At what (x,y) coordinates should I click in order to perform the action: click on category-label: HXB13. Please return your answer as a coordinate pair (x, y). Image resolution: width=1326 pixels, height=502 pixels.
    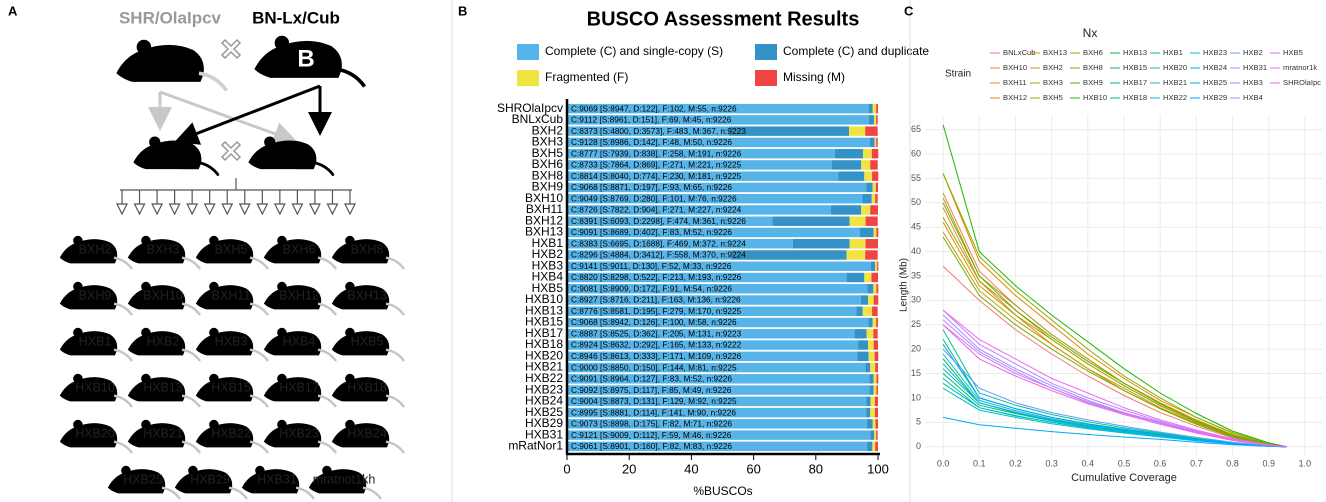
    Looking at the image, I should click on (544, 310).